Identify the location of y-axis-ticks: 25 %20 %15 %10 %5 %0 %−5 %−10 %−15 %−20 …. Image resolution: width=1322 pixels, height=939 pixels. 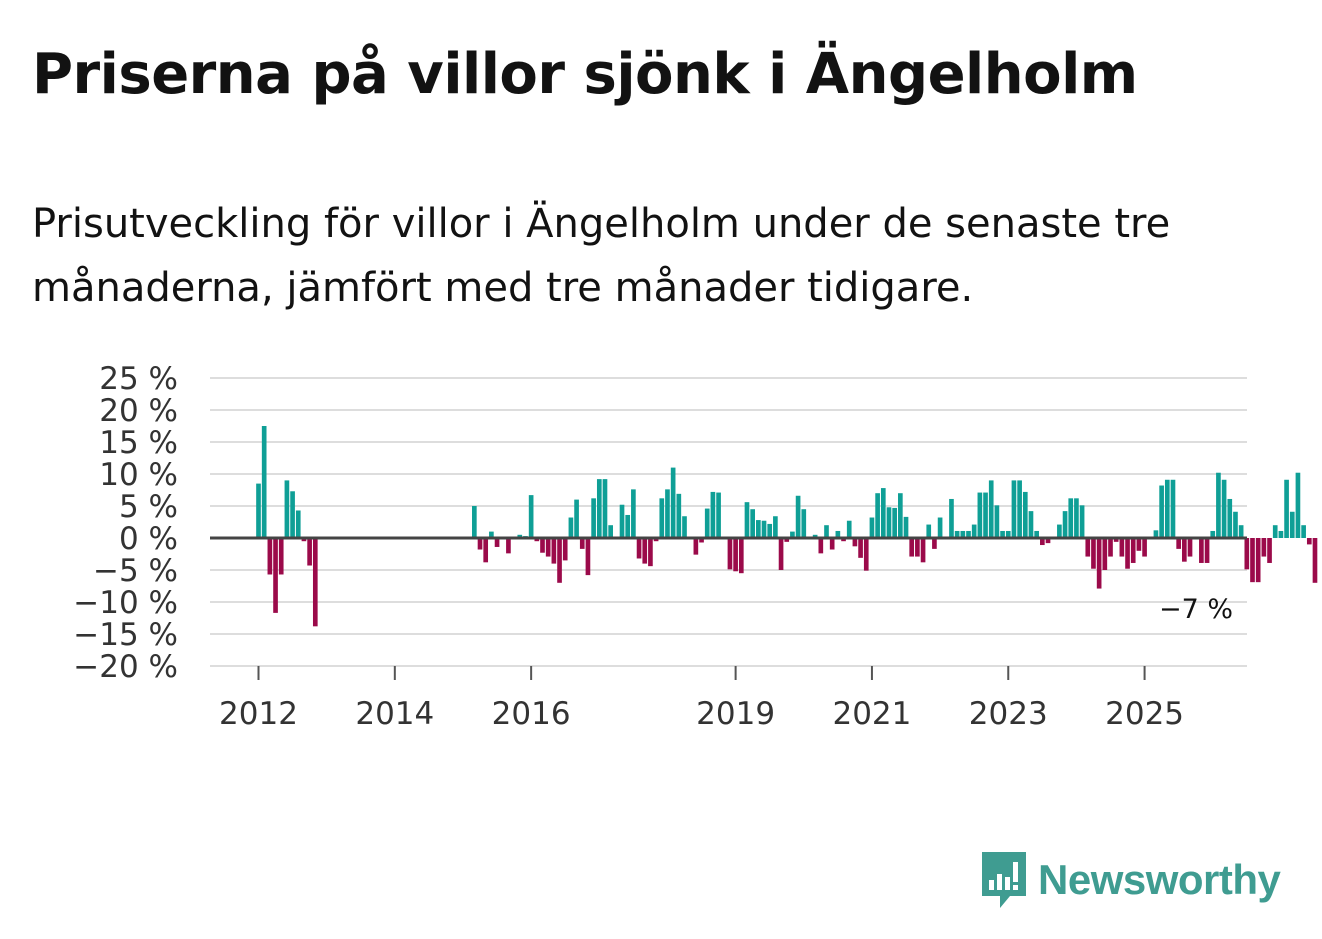
(125, 523).